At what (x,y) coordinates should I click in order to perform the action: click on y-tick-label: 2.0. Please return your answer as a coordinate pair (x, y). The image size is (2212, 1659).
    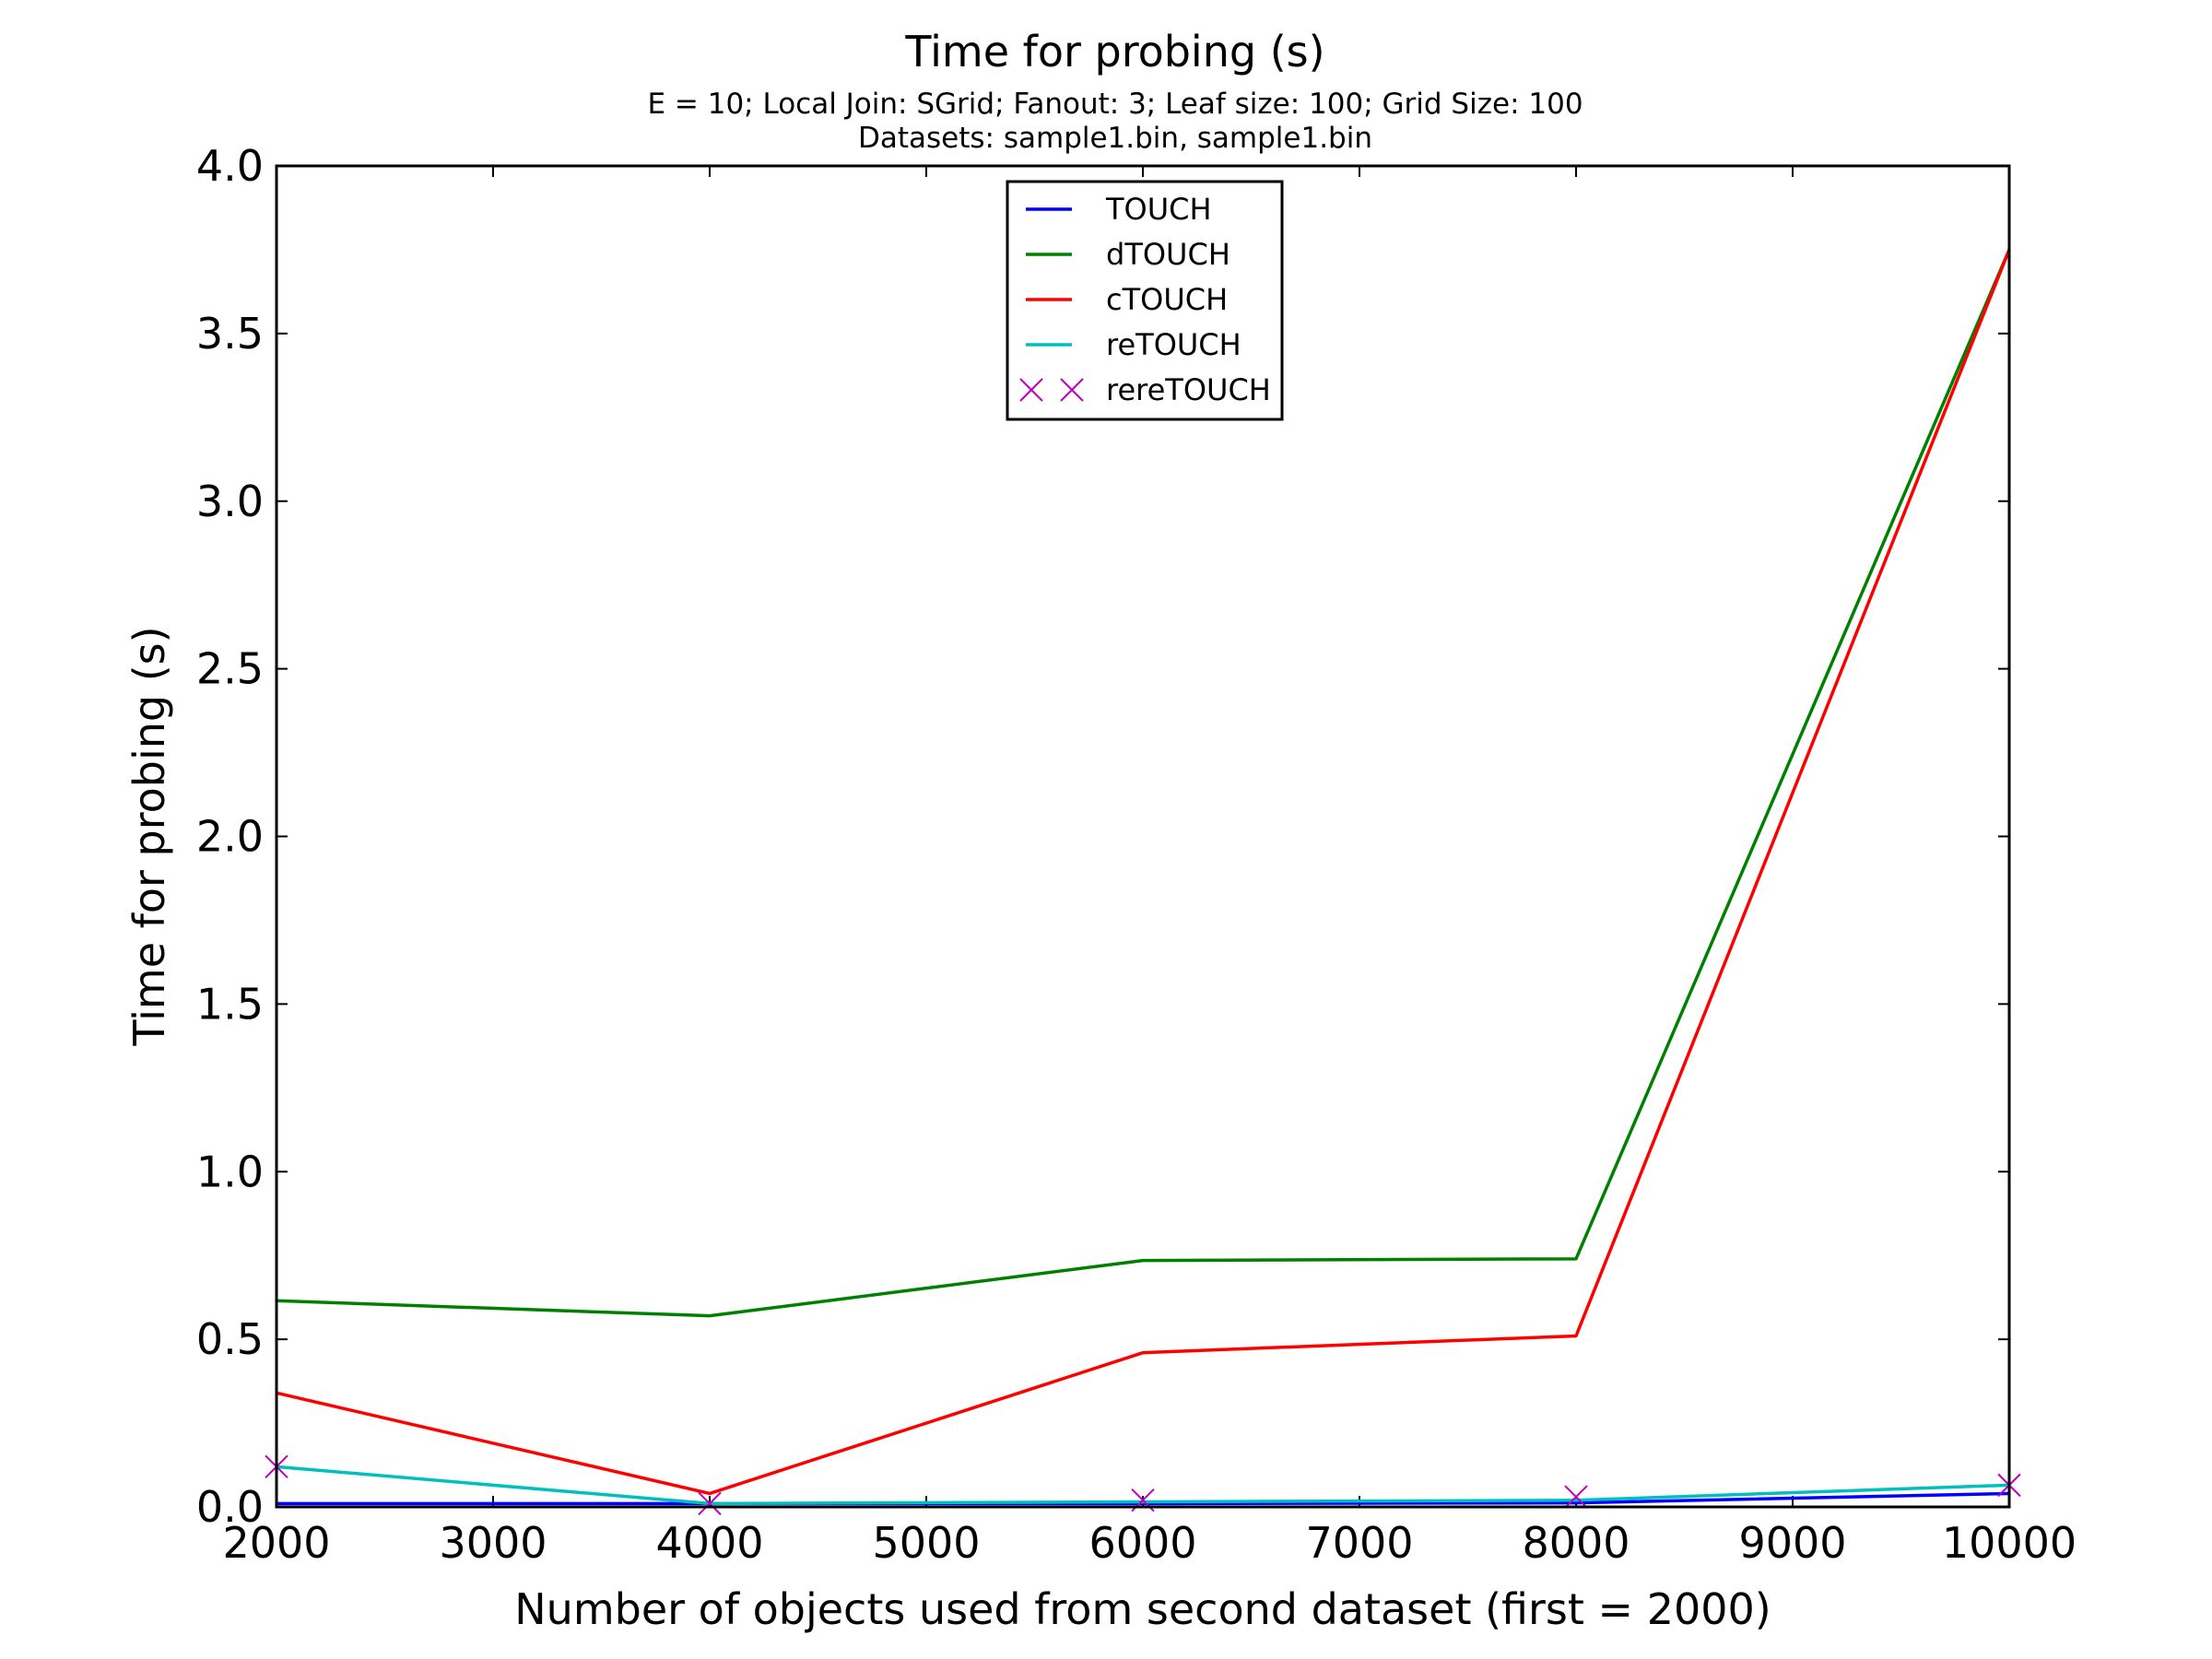
    Looking at the image, I should click on (230, 837).